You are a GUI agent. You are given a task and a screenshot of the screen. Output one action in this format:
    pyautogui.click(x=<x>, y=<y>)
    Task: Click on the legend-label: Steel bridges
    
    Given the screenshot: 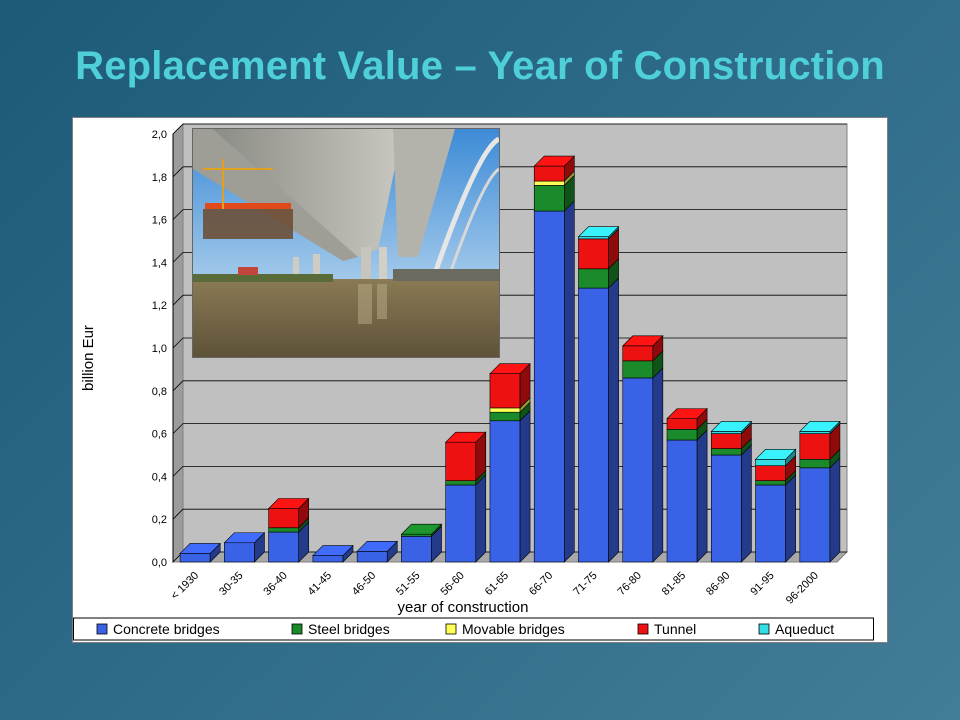 What is the action you would take?
    pyautogui.click(x=349, y=629)
    